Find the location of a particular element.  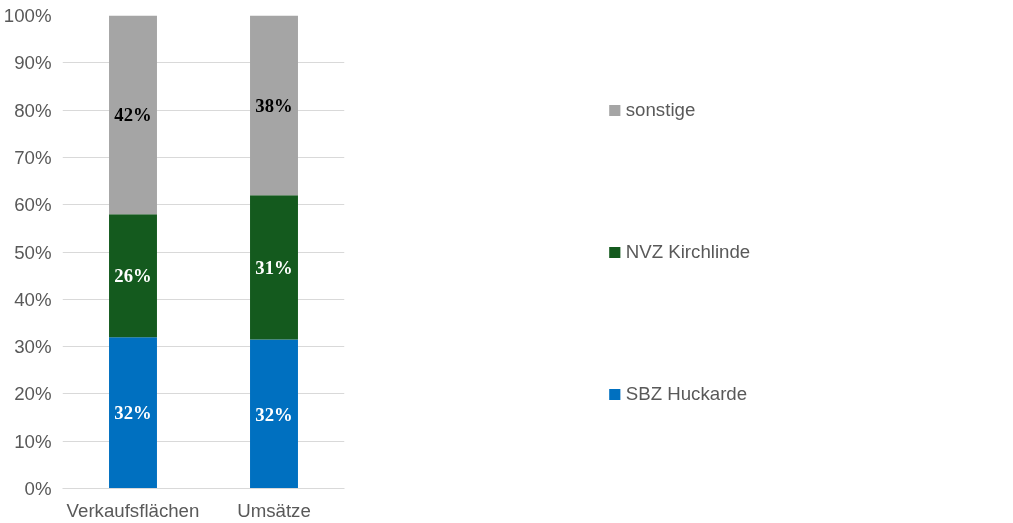

y-tick-label: 100% is located at coordinates (27, 15).